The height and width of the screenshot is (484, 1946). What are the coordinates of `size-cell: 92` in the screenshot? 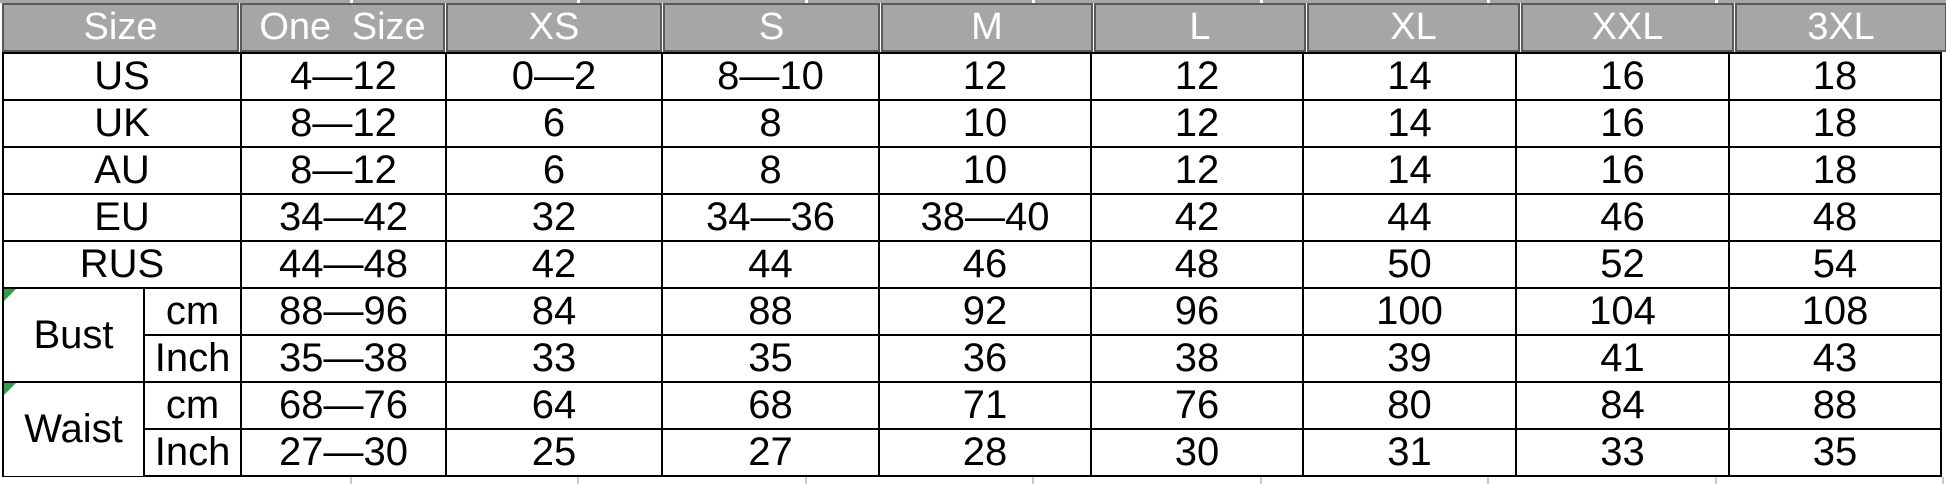 It's located at (985, 311).